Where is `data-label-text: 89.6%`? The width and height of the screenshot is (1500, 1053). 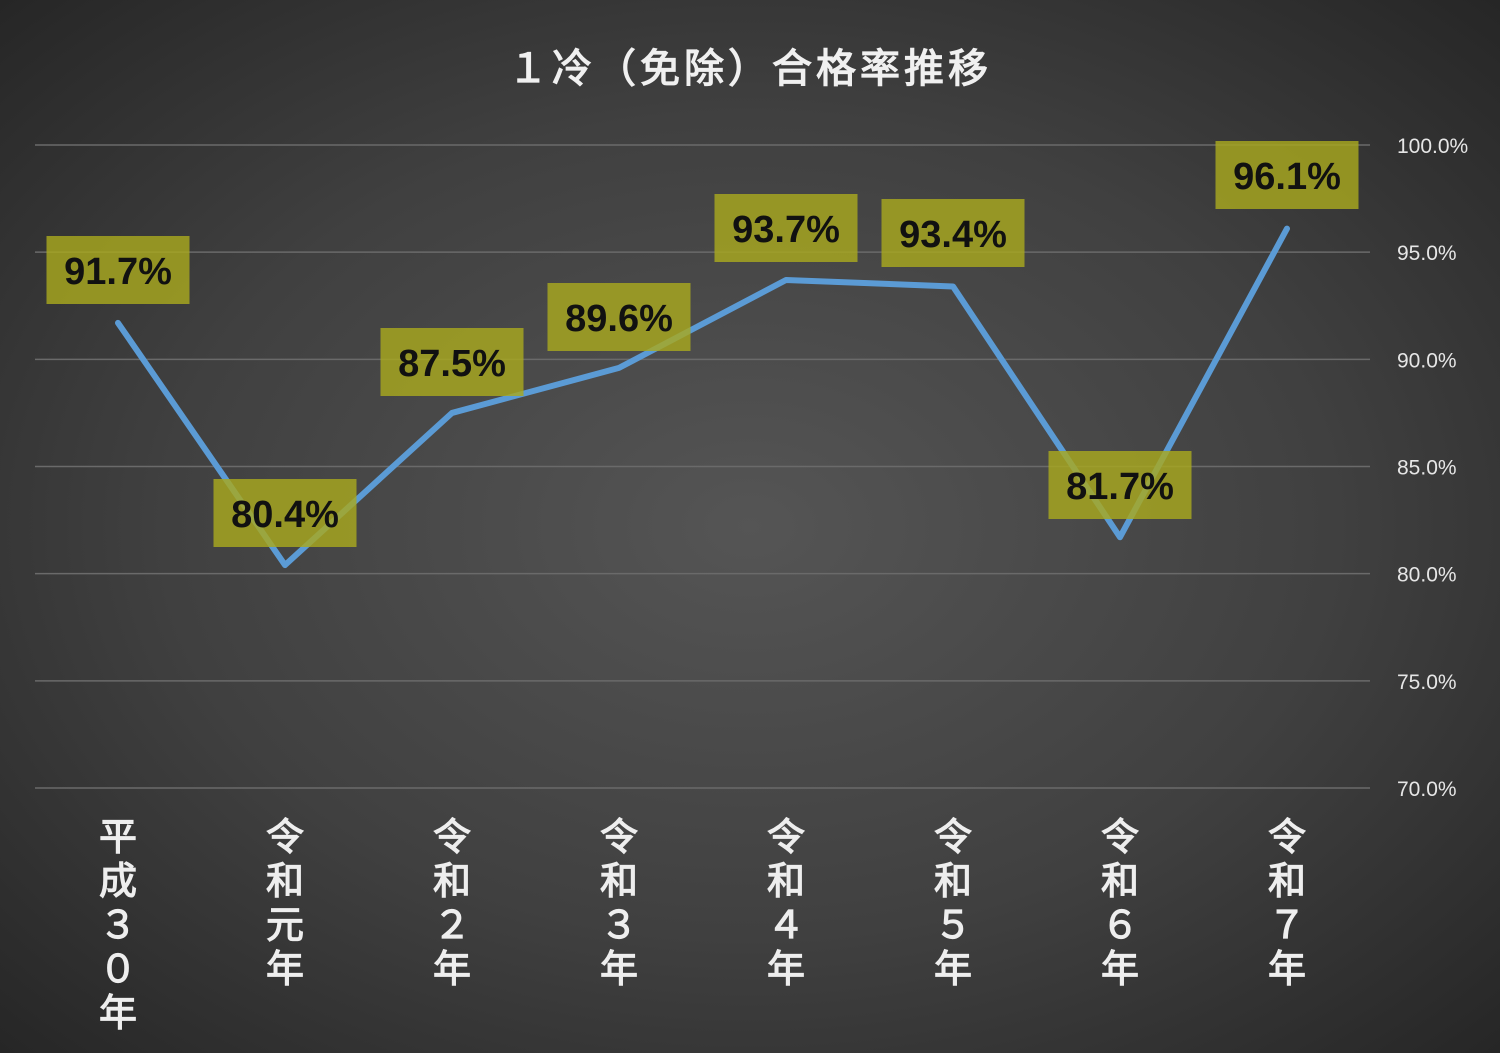 data-label-text: 89.6% is located at coordinates (619, 319).